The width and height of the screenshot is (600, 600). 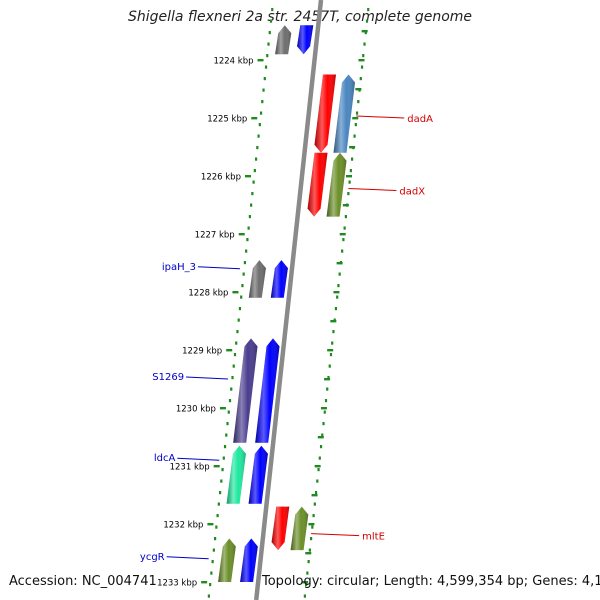 What do you see at coordinates (183, 526) in the screenshot?
I see `ruler-label: 1232 kbp` at bounding box center [183, 526].